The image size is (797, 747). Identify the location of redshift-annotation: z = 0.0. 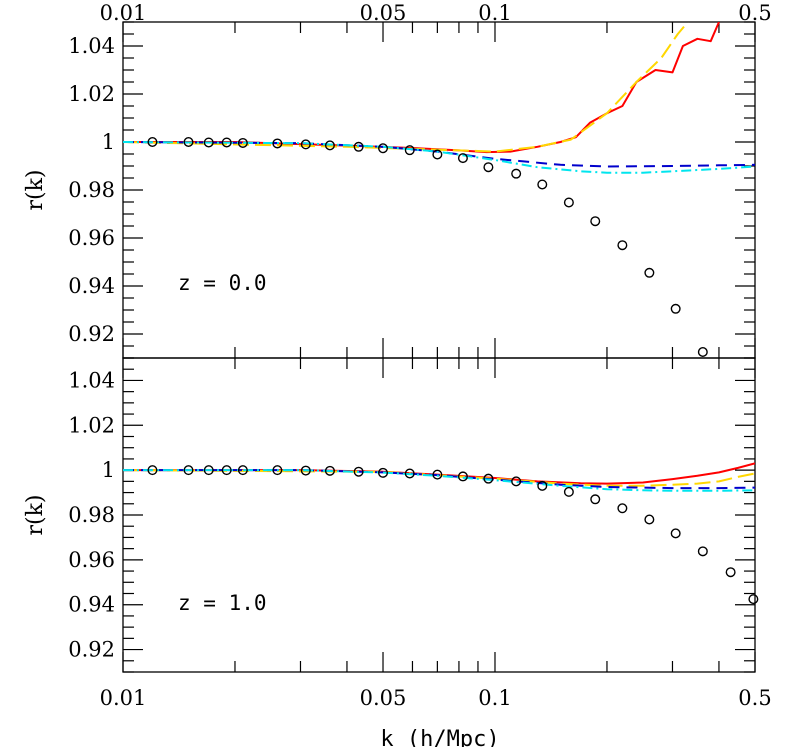
(222, 283).